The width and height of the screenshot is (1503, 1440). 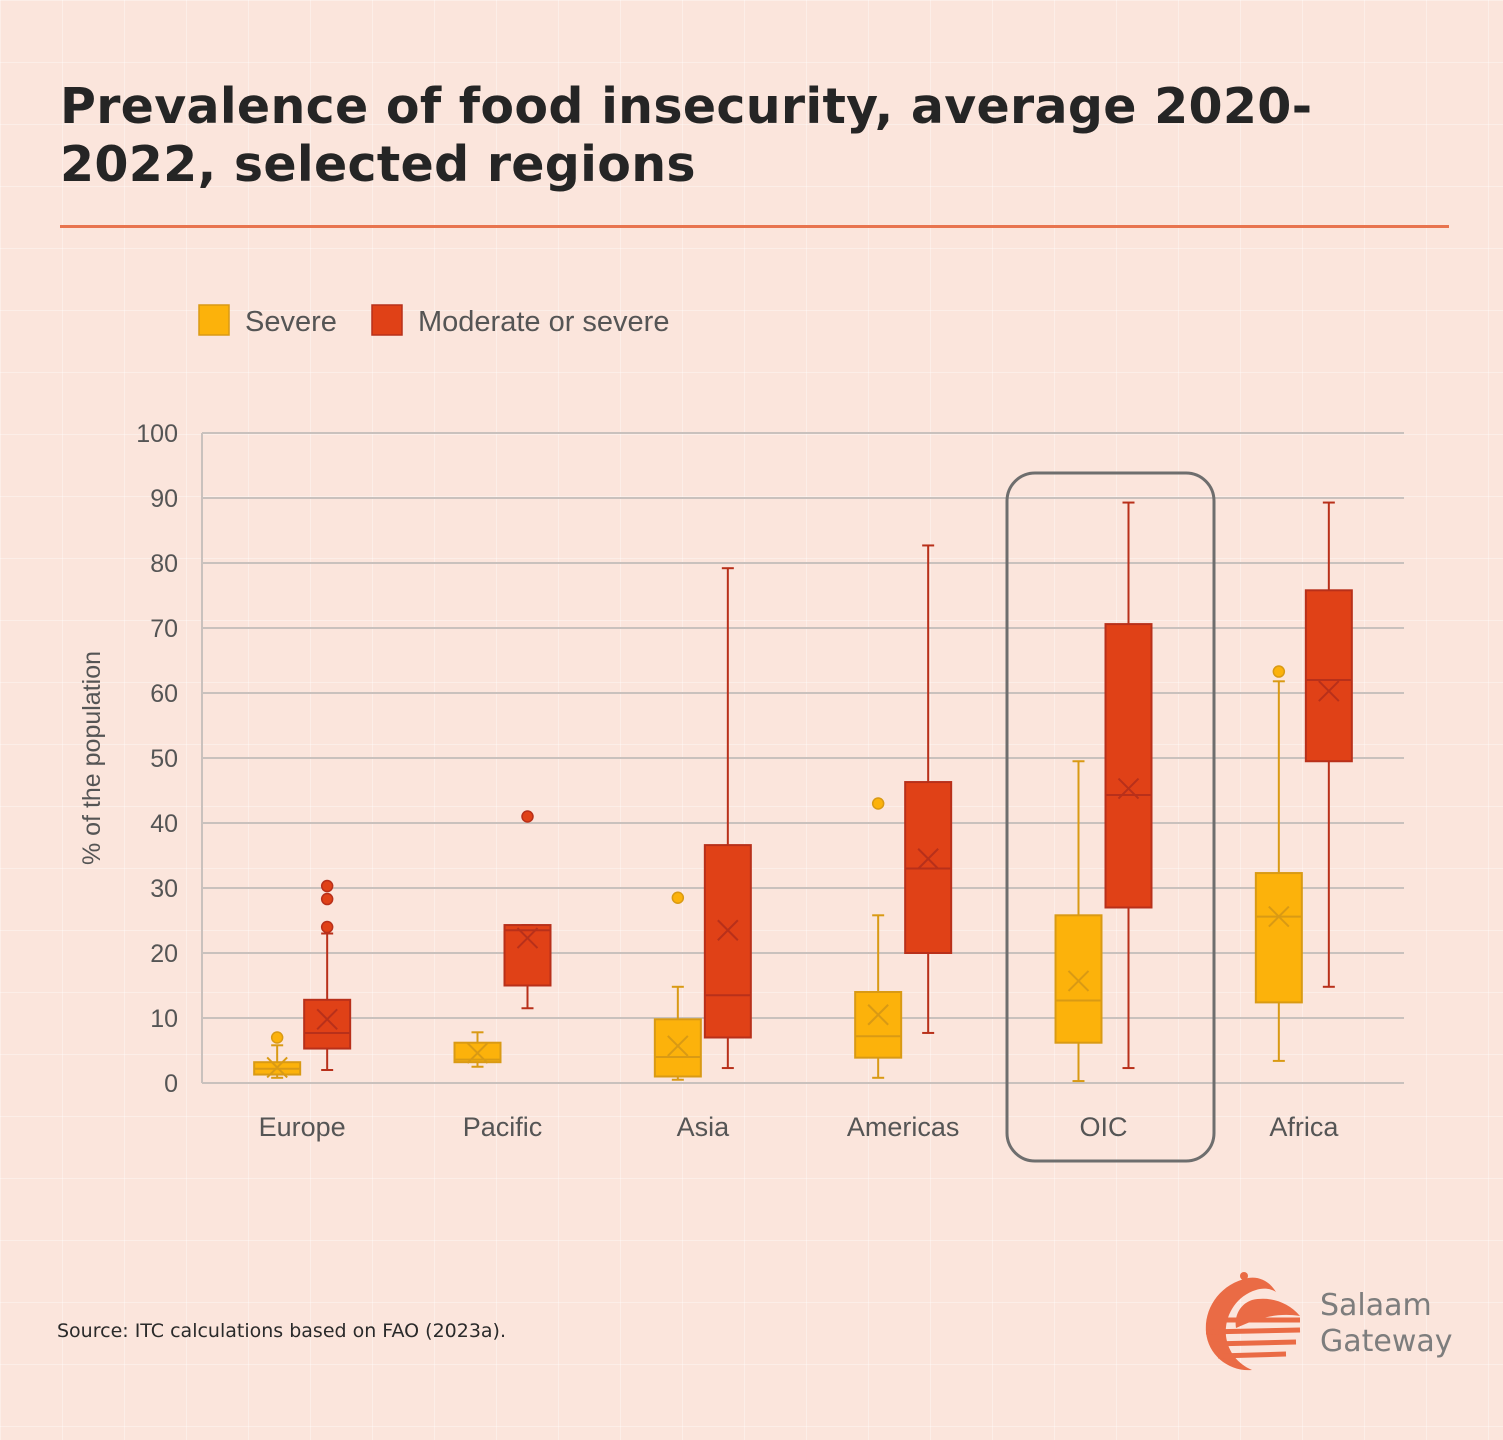 I want to click on y-tick-label: 20, so click(x=164, y=954).